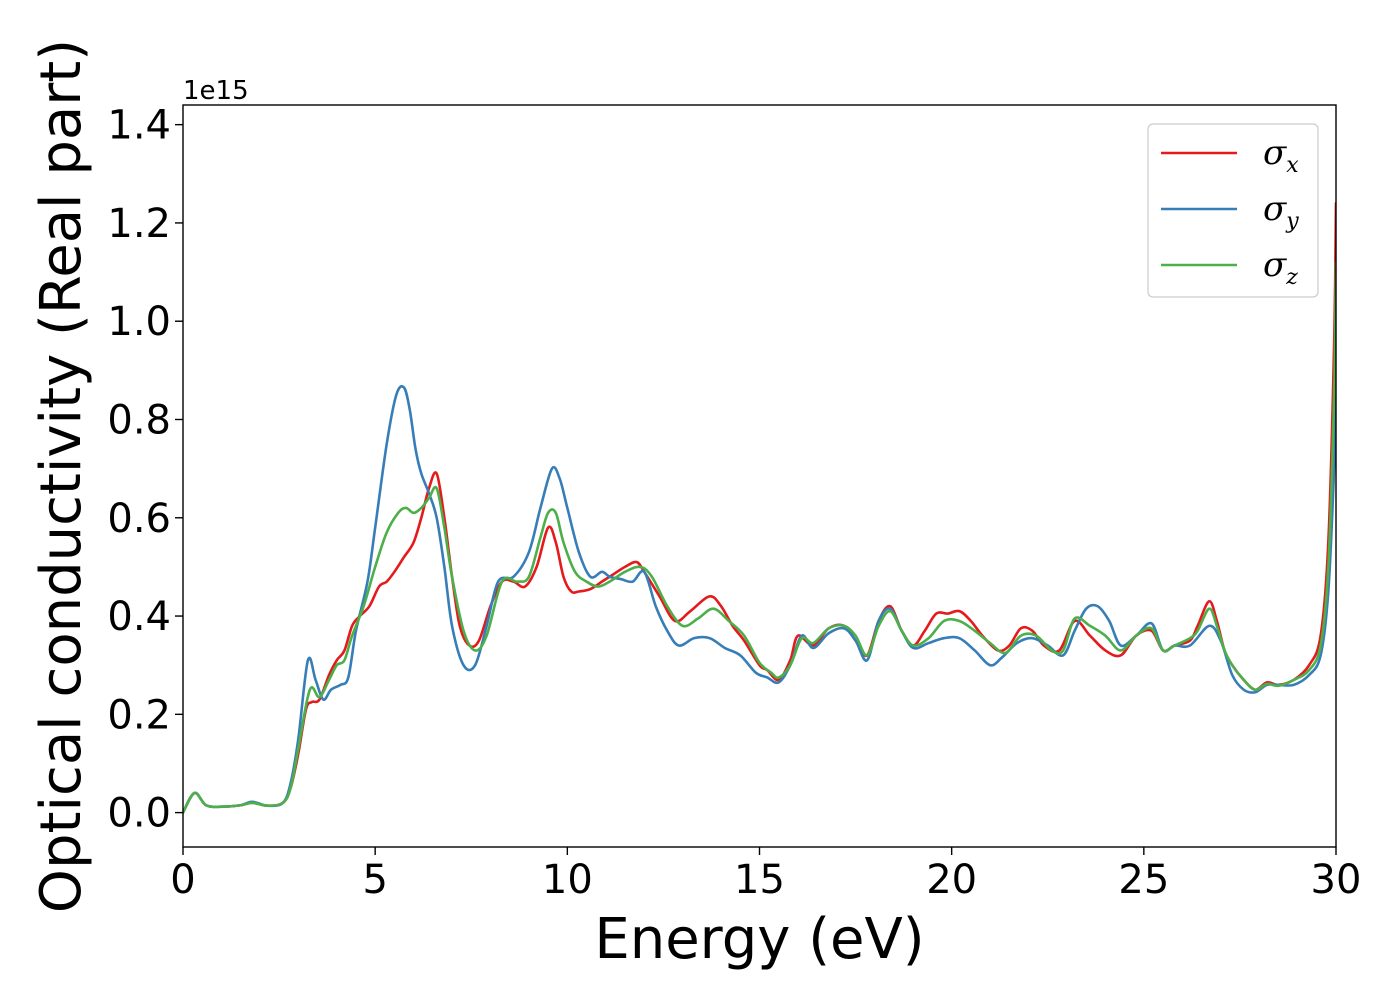 The width and height of the screenshot is (1400, 1000). Describe the element at coordinates (61, 476) in the screenshot. I see `y-axis-label: Optical conductivity (Real part)` at that location.